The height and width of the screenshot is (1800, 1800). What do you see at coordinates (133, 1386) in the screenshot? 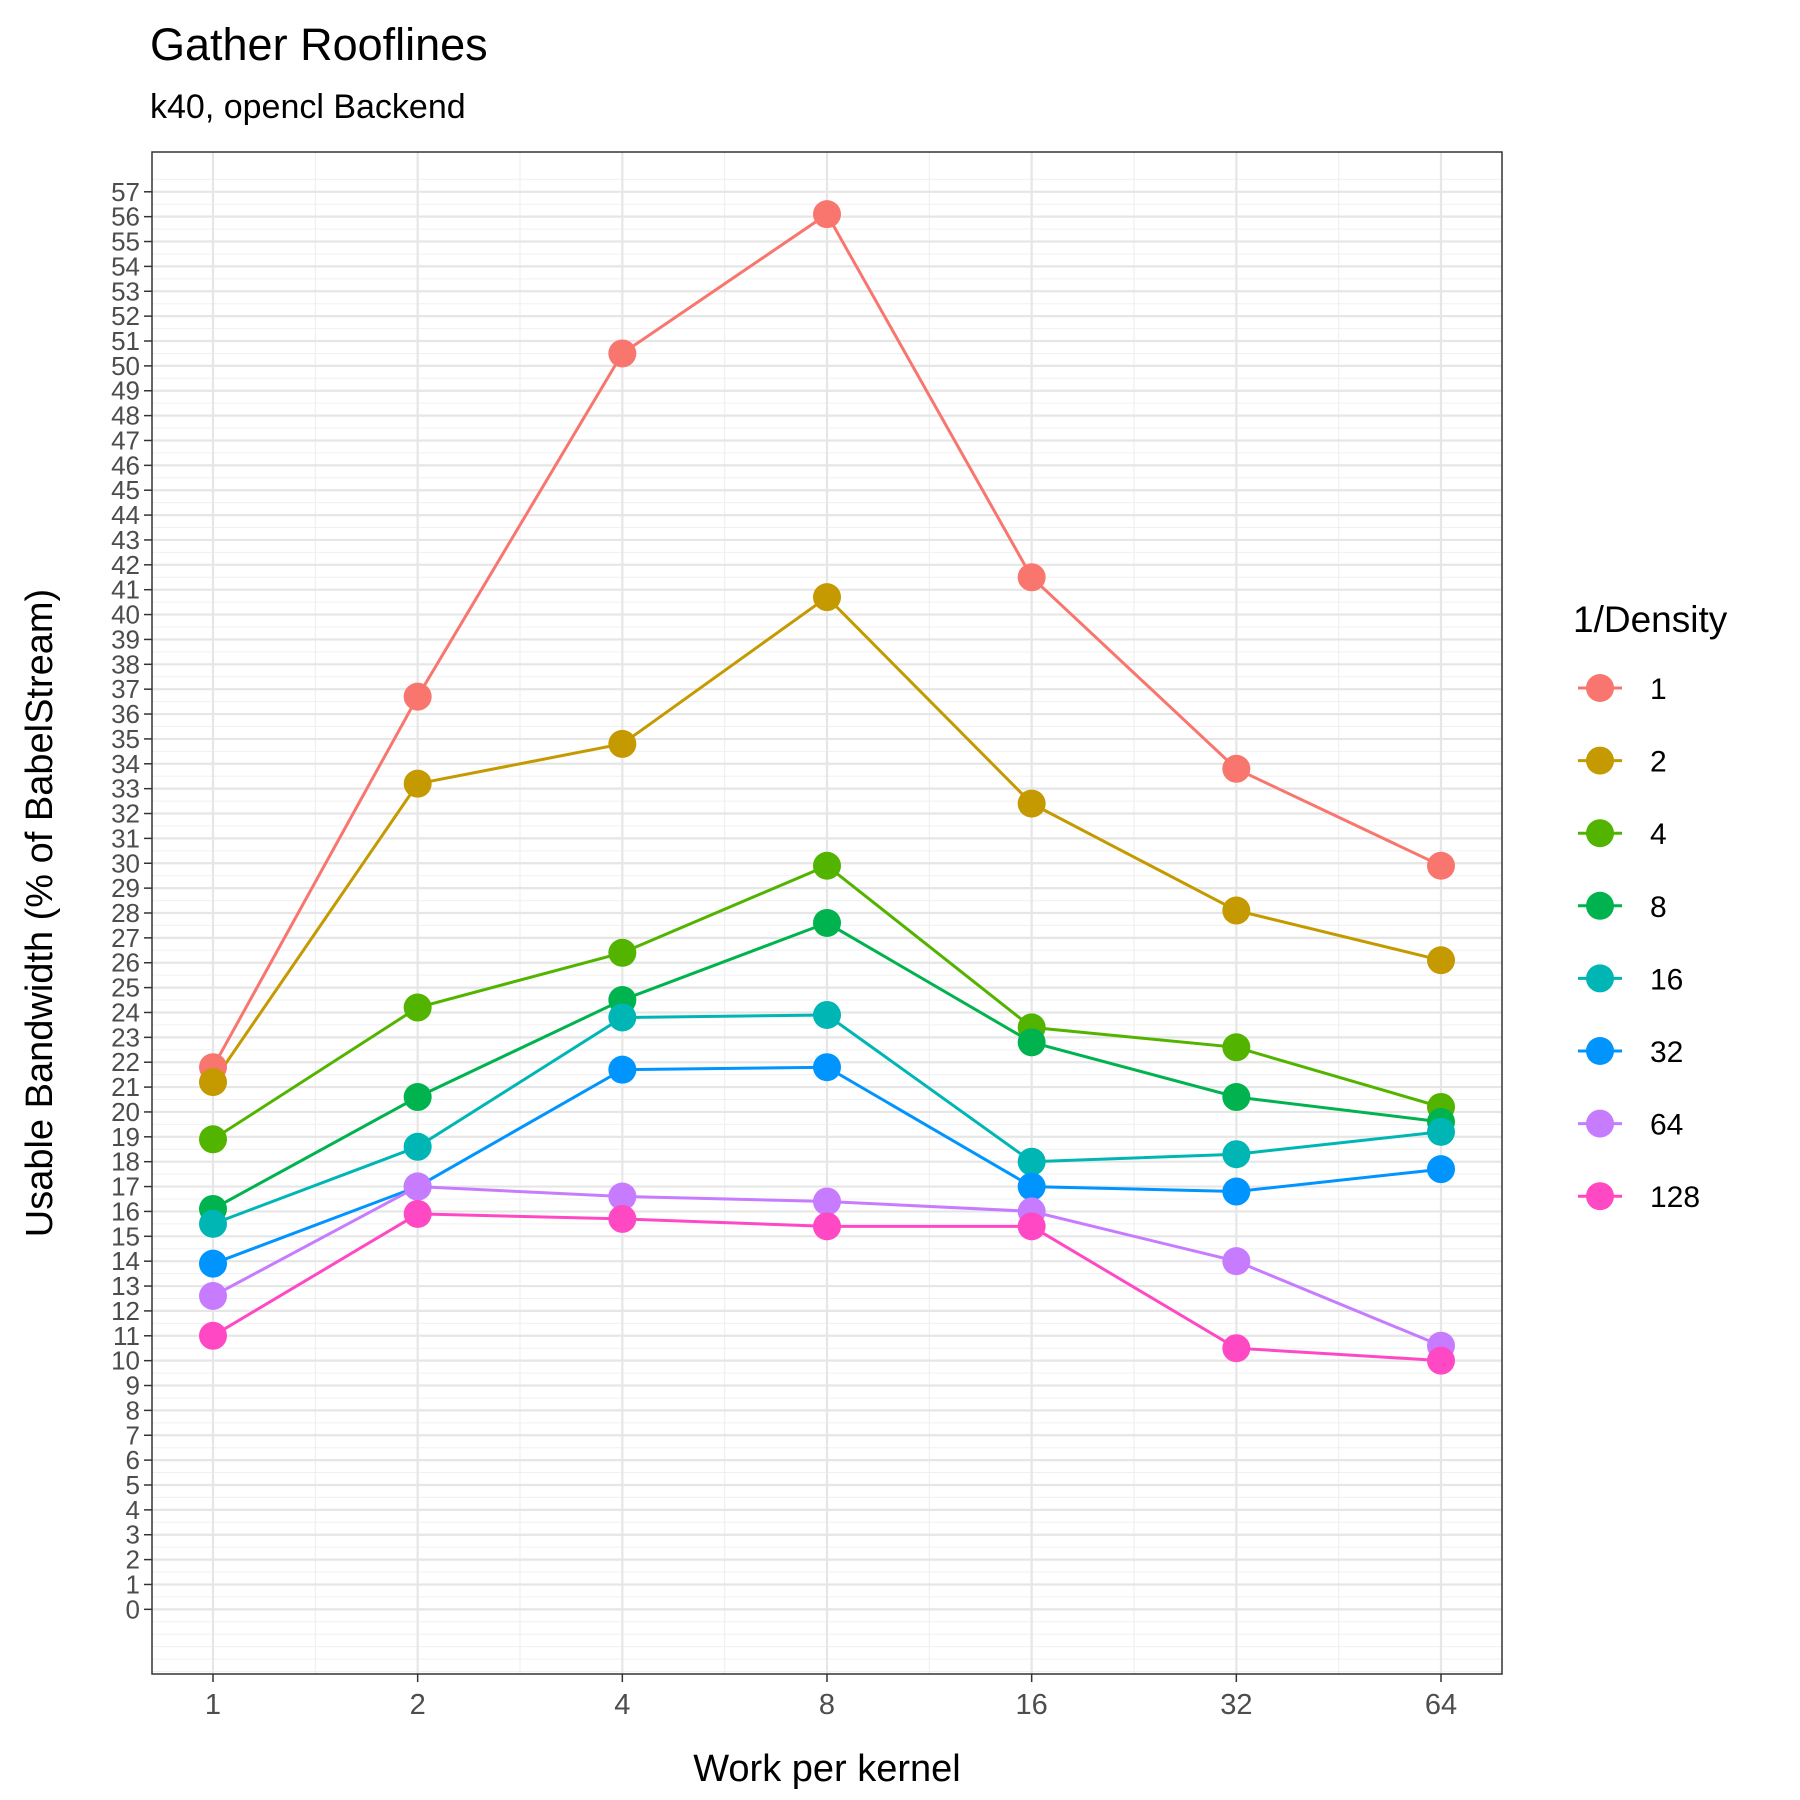
I see `y-tick-label: 9` at bounding box center [133, 1386].